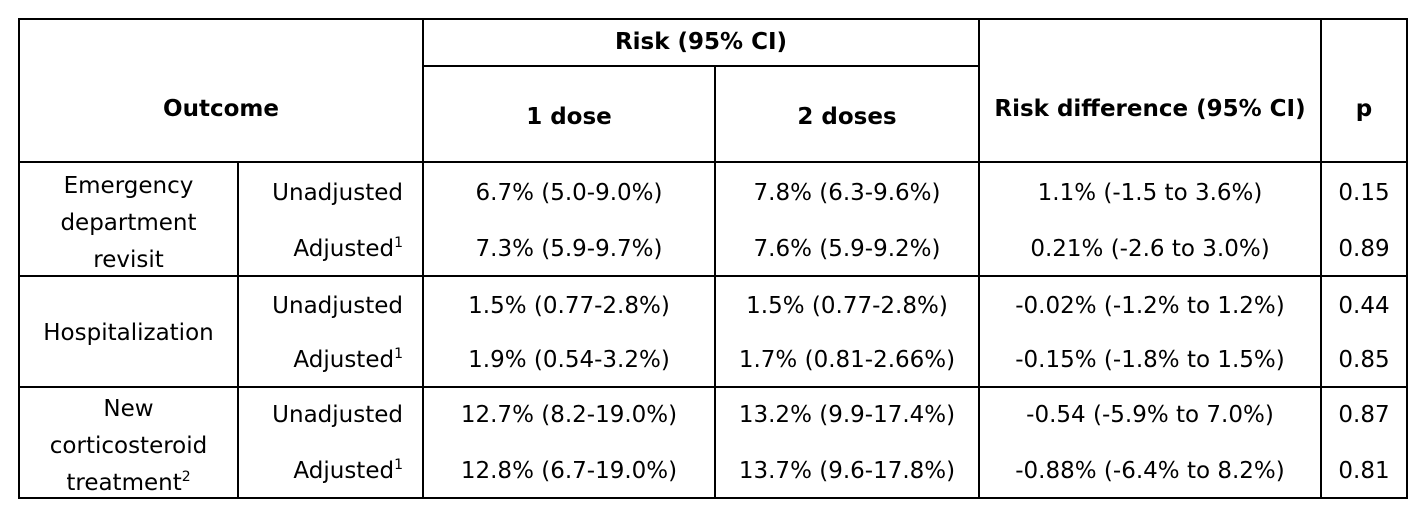 This screenshot has height=525, width=1422. Describe the element at coordinates (128, 446) in the screenshot. I see `outcome-label-line: corticosteroid` at that location.